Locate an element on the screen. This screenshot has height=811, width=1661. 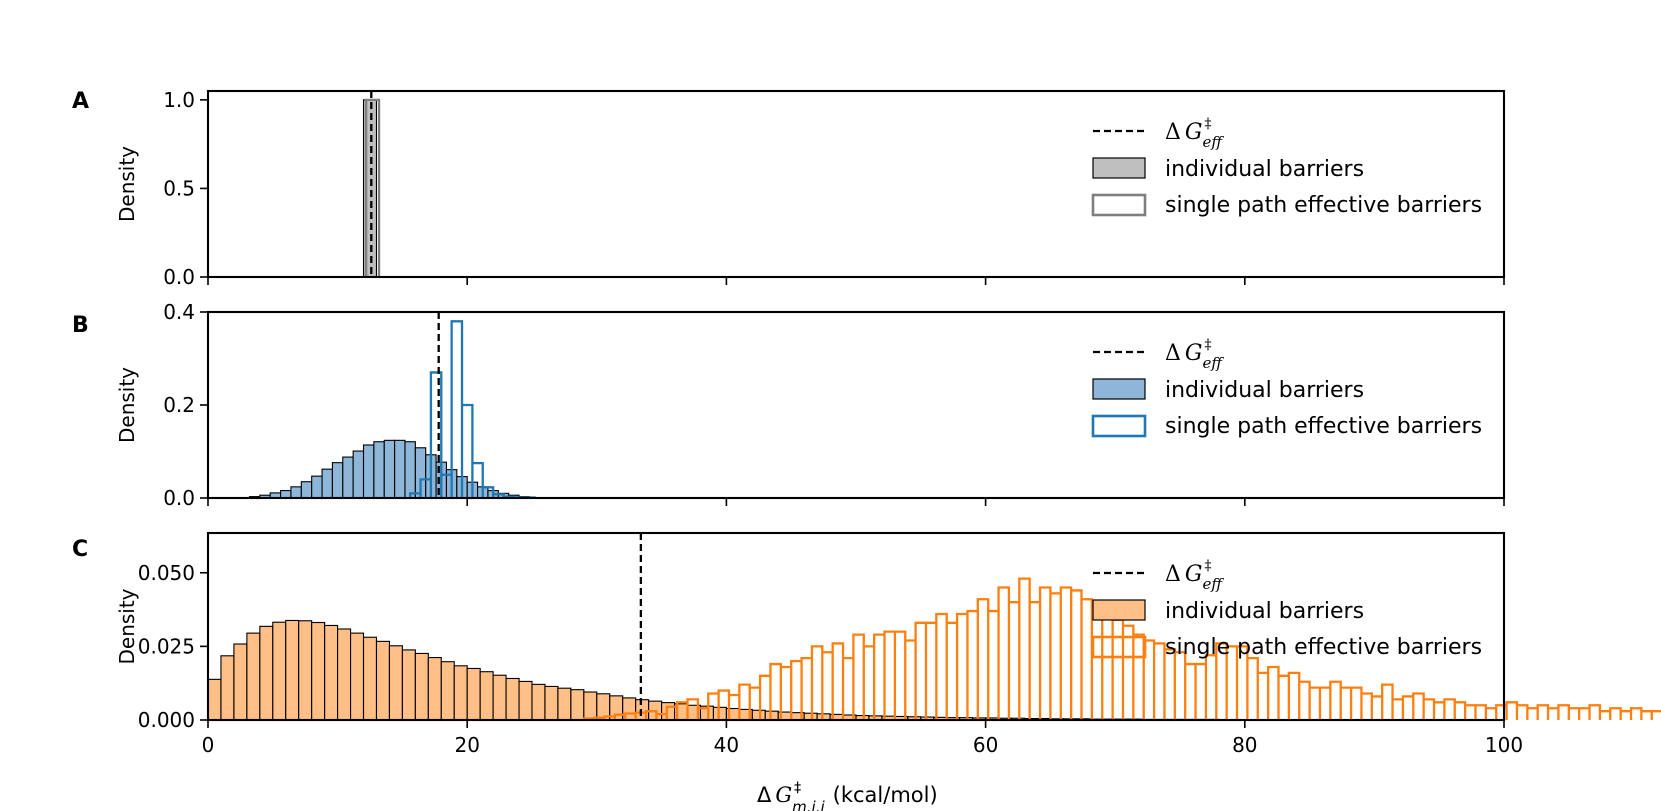
x-tick-label: 40 is located at coordinates (726, 745).